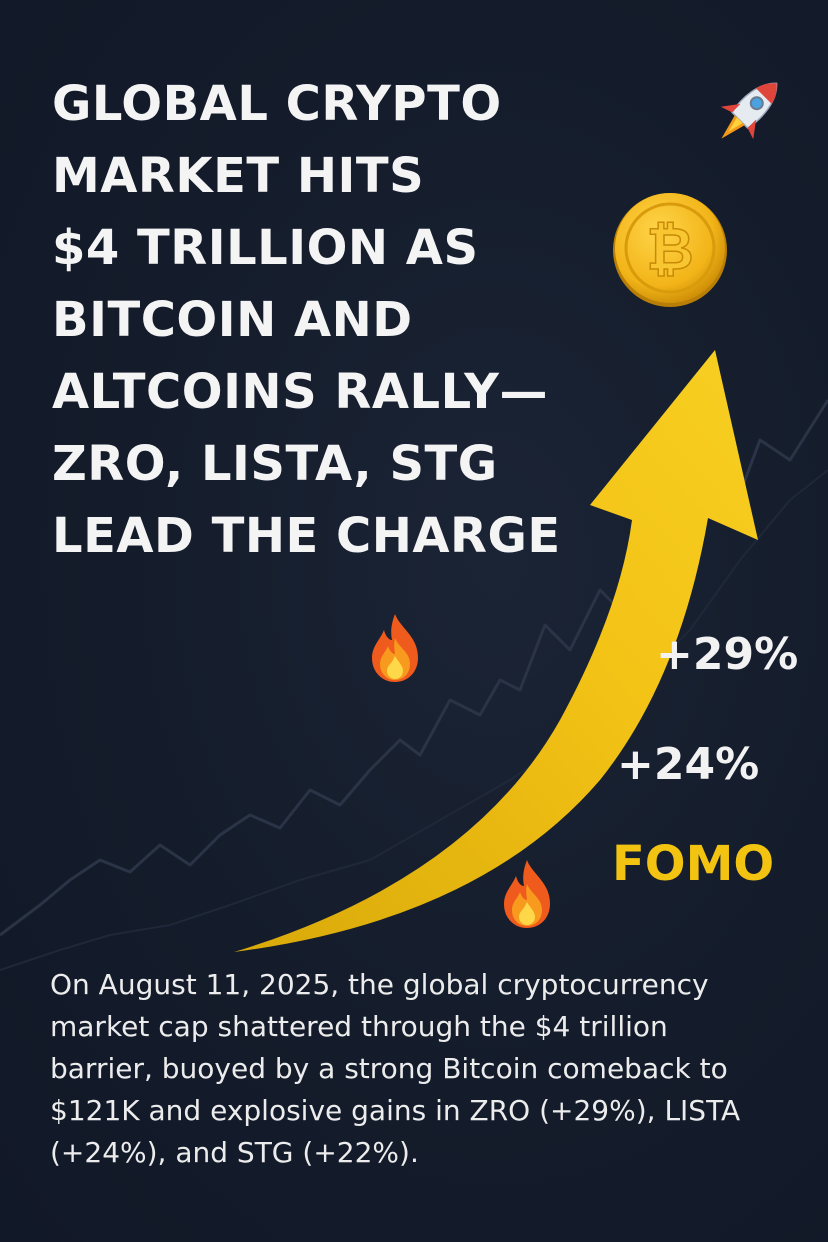 The width and height of the screenshot is (828, 1242). Describe the element at coordinates (693, 864) in the screenshot. I see `fomo-label: FOMO` at that location.